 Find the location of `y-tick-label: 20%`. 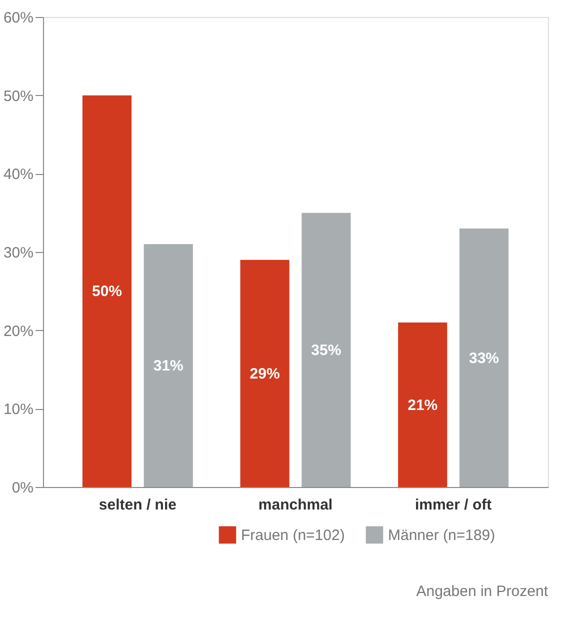

y-tick-label: 20% is located at coordinates (18, 331).